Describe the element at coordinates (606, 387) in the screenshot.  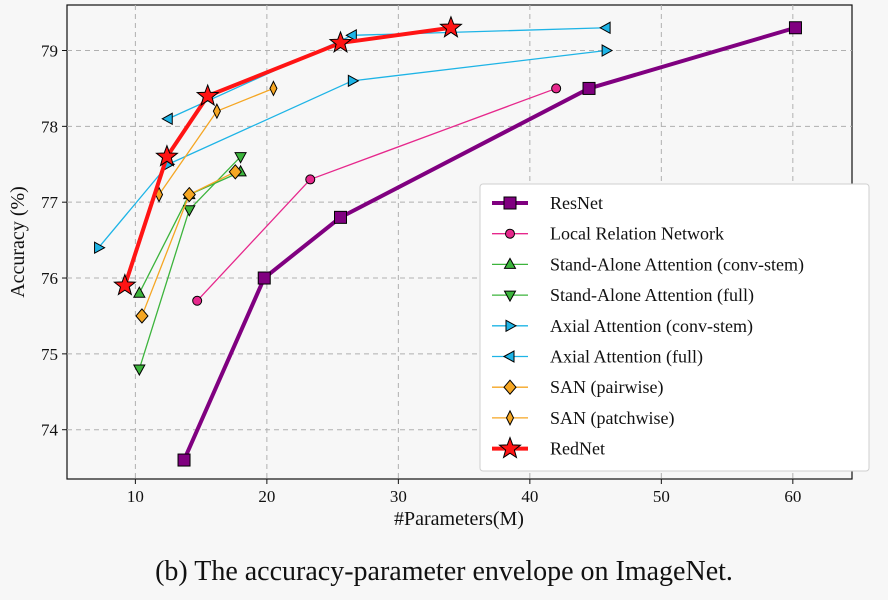
I see `legend-label-san-pairwise: SAN (pairwise)` at that location.